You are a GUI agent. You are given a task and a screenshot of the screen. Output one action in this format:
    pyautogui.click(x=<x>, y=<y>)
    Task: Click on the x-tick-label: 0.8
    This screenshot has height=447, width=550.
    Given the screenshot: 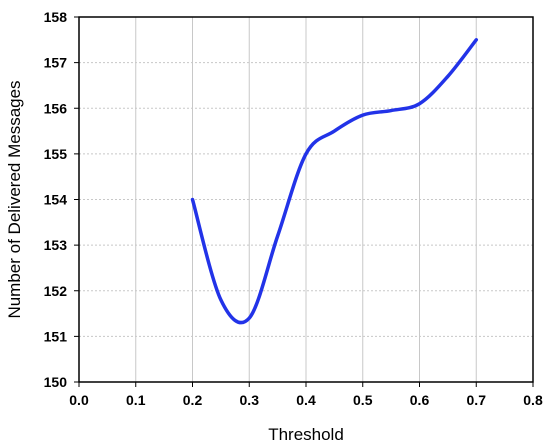 What is the action you would take?
    pyautogui.click(x=533, y=400)
    